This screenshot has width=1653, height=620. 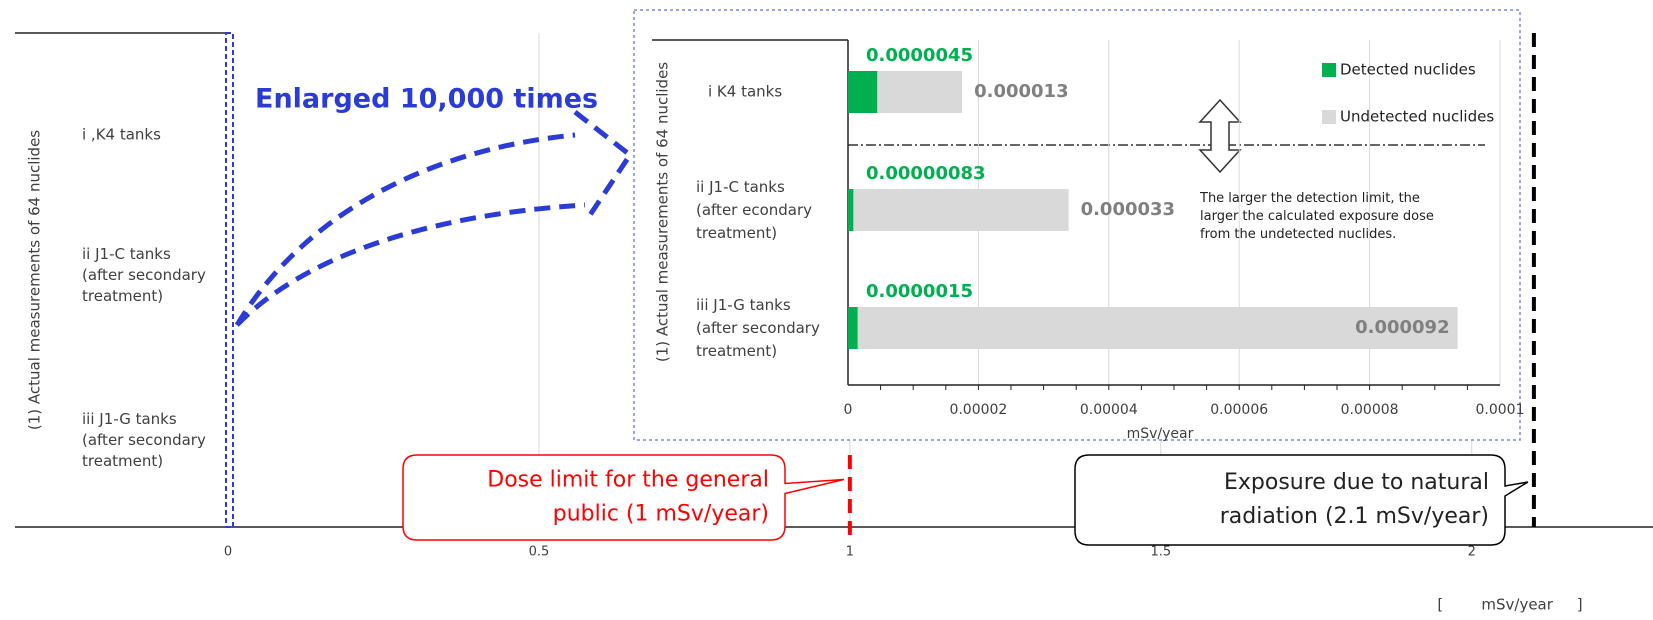 What do you see at coordinates (1160, 552) in the screenshot?
I see `x-tick-label: 1.5` at bounding box center [1160, 552].